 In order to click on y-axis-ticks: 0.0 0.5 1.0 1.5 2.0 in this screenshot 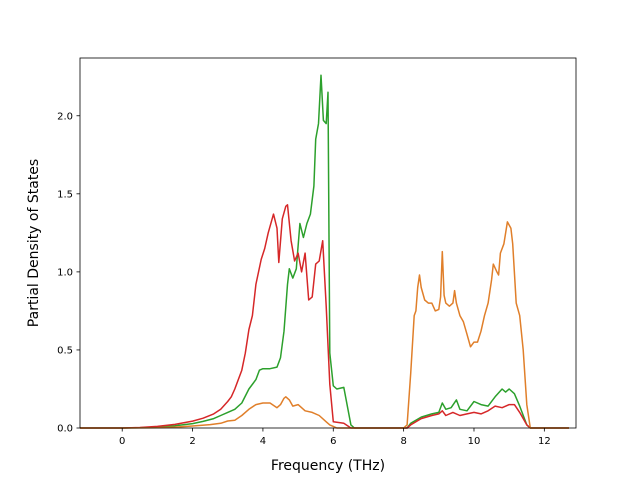, I will do `click(68, 273)`.